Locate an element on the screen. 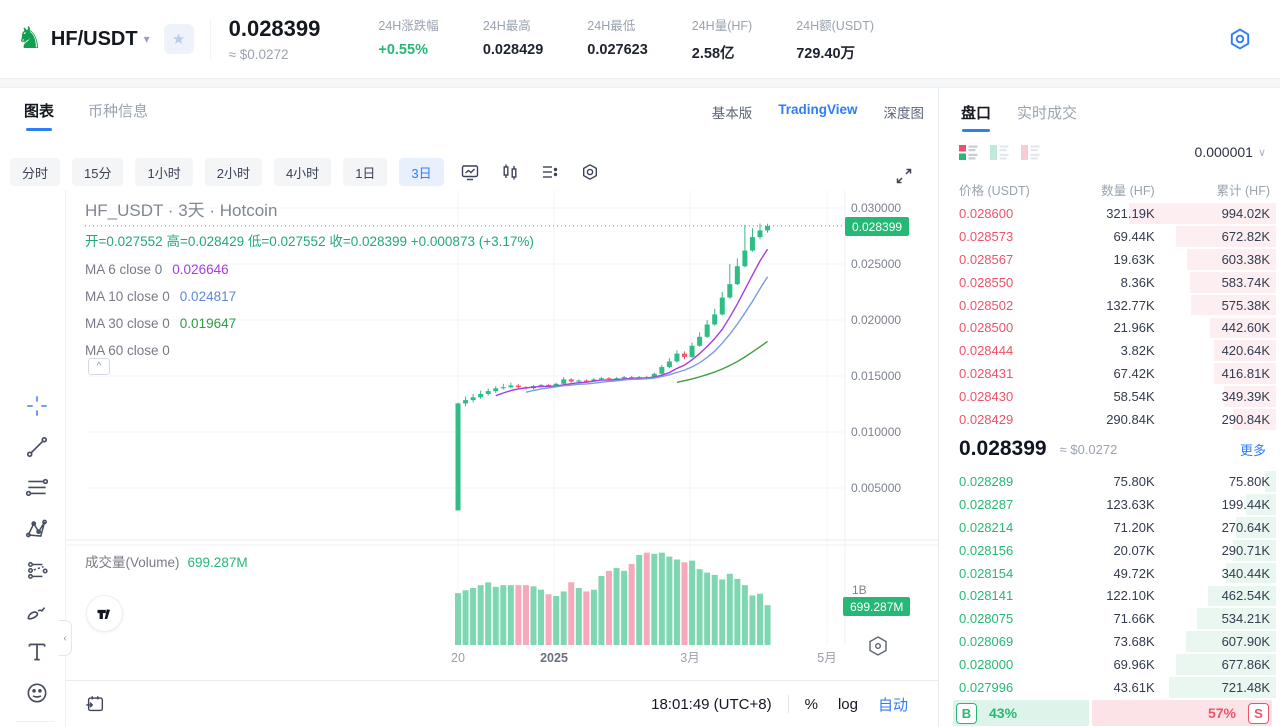 This screenshot has height=727, width=1280. svg-text: 5月 is located at coordinates (826, 658).